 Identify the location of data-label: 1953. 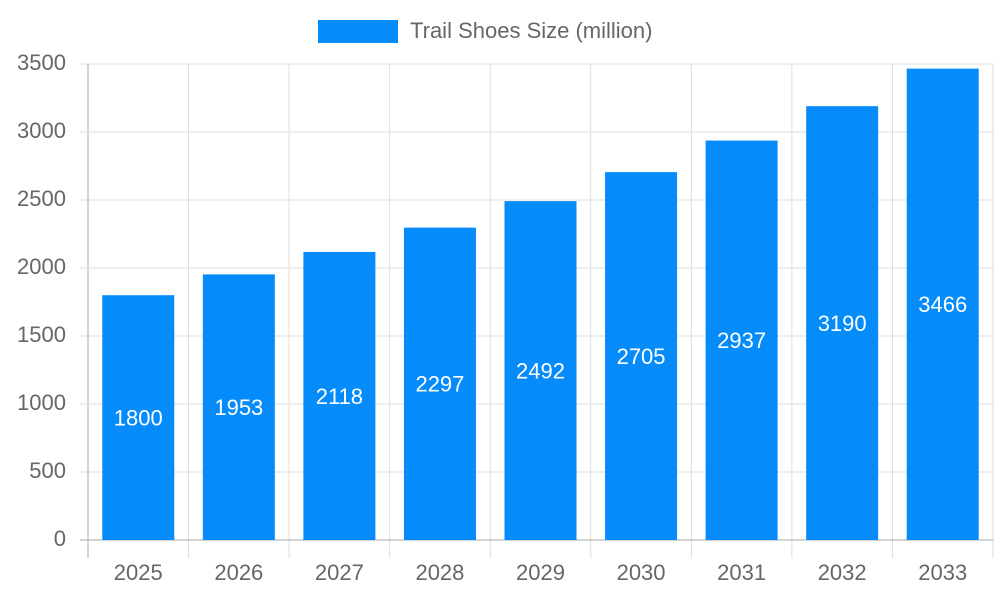
(238, 407).